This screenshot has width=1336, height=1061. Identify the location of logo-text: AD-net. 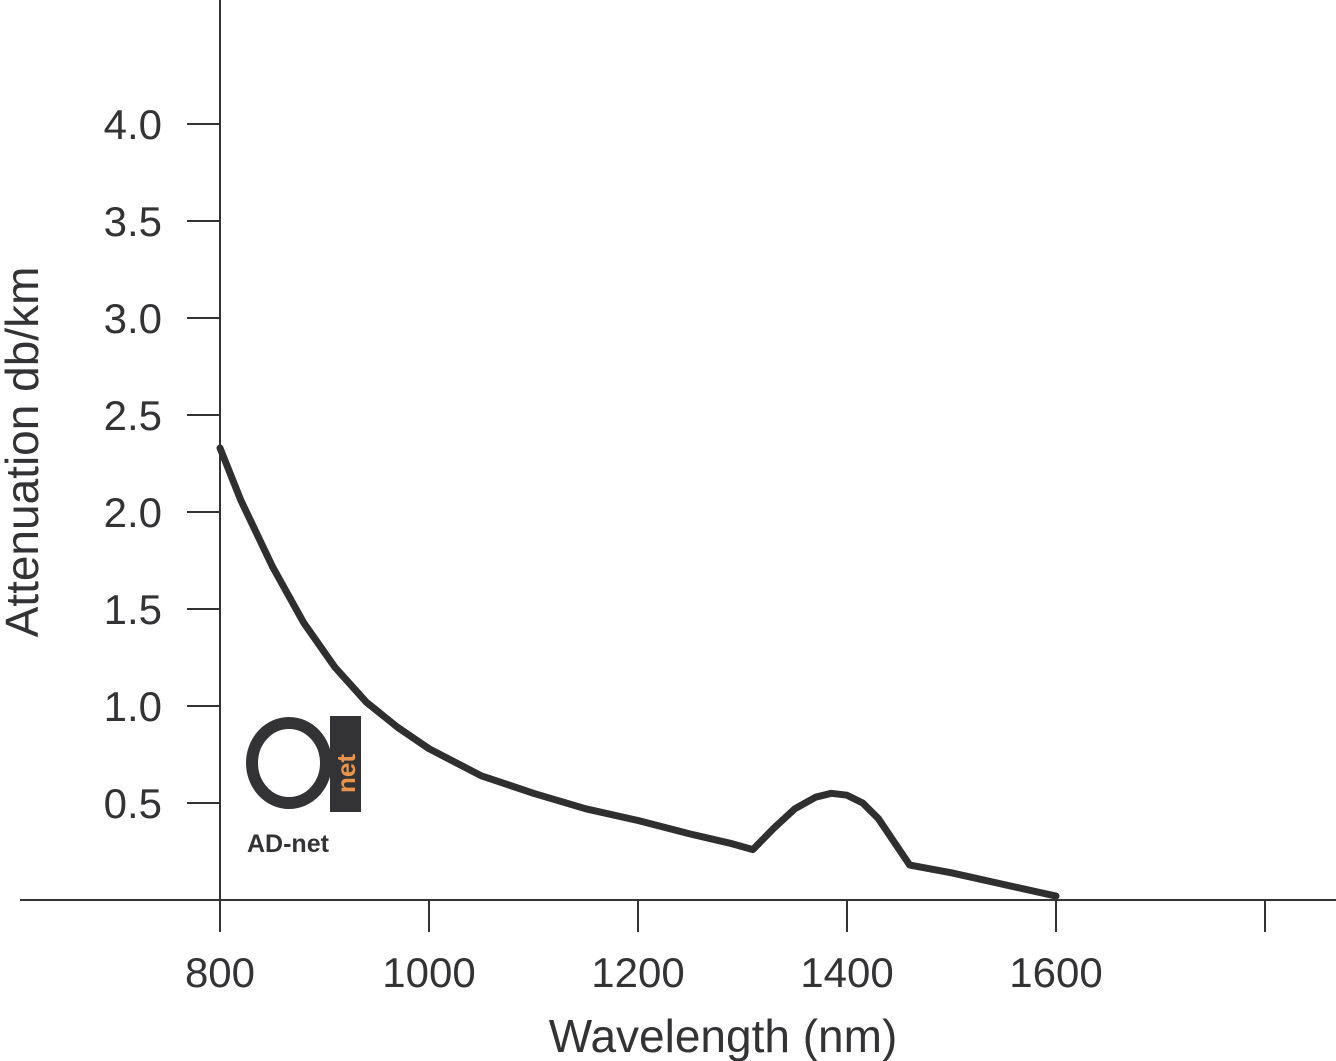
(288, 844).